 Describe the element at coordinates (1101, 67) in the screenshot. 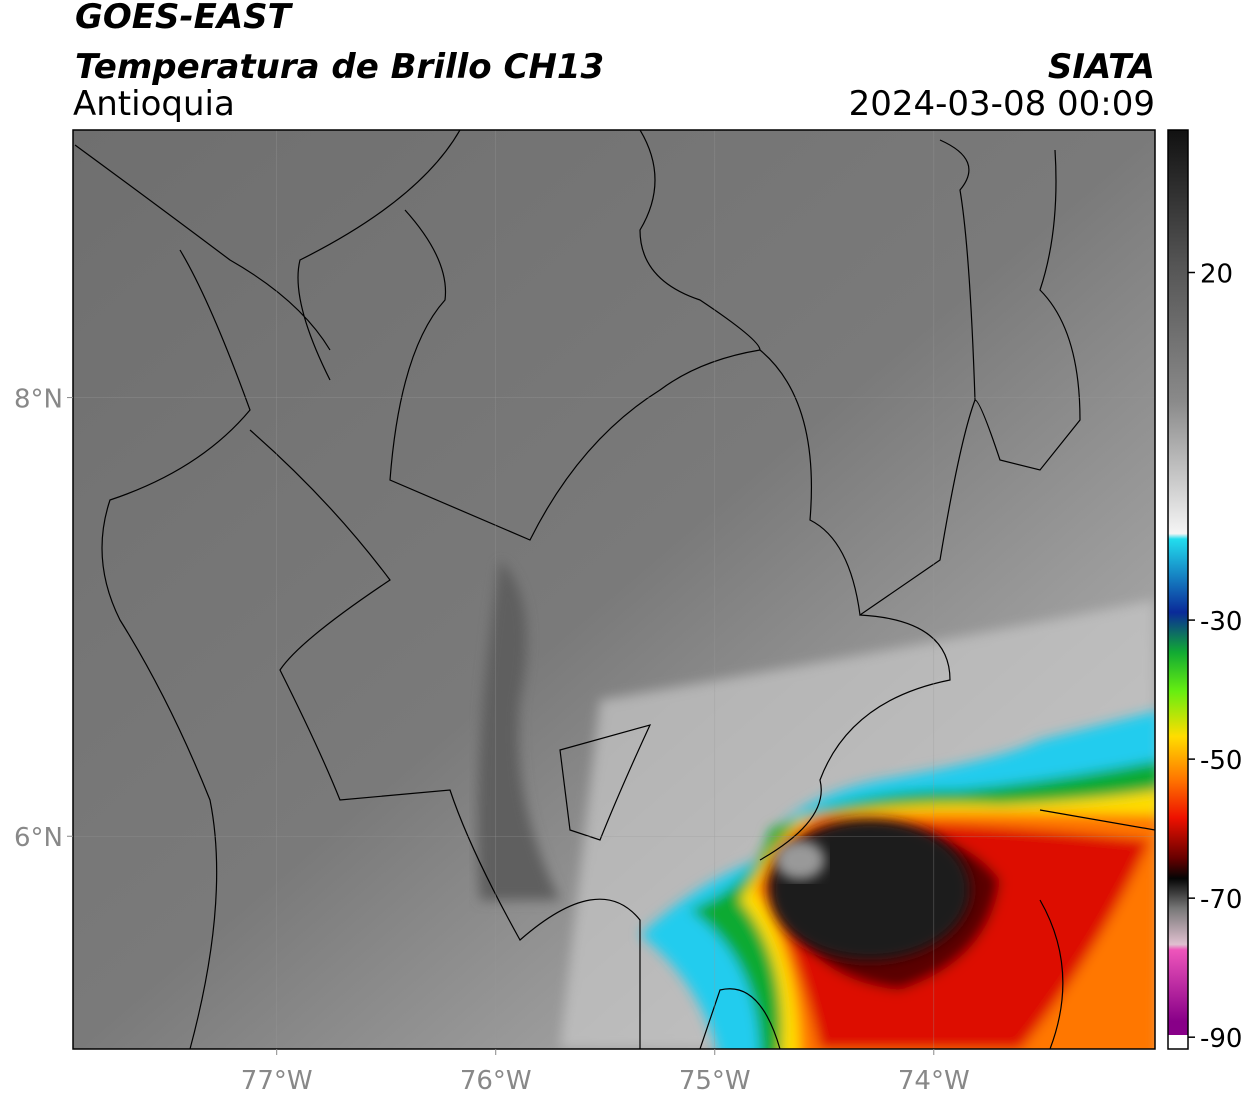

I see `source: SIATA` at that location.